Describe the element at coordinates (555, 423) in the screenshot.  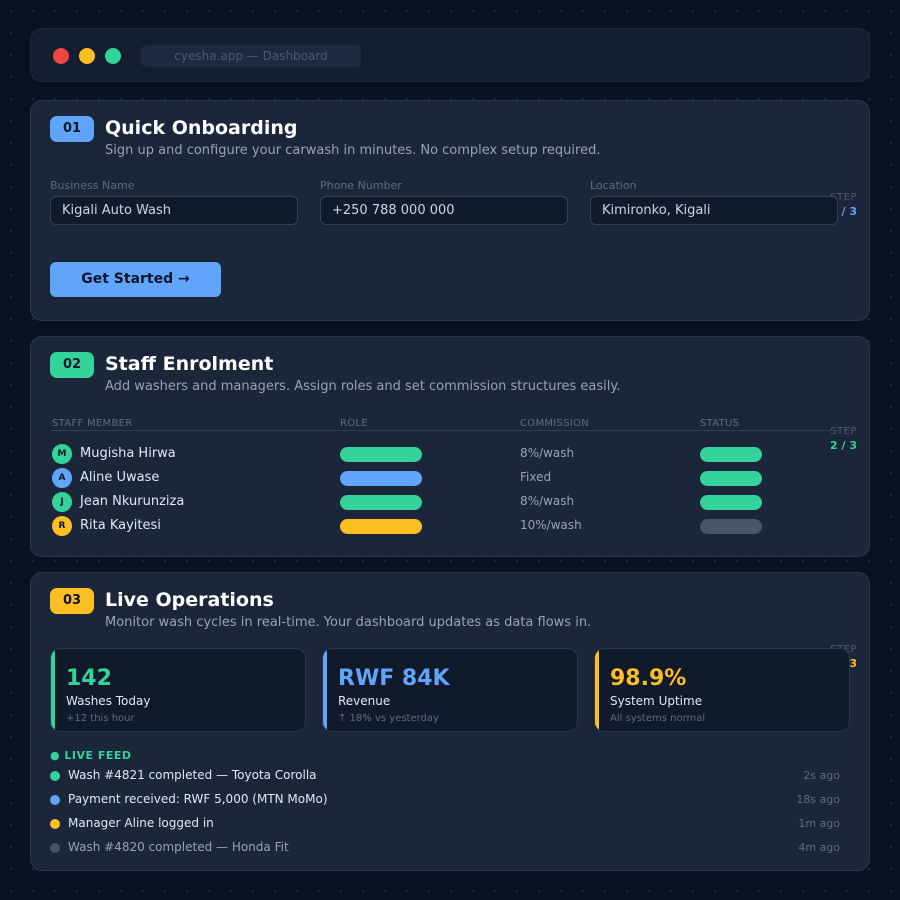
I see `column-header-commission: COMMISSION` at that location.